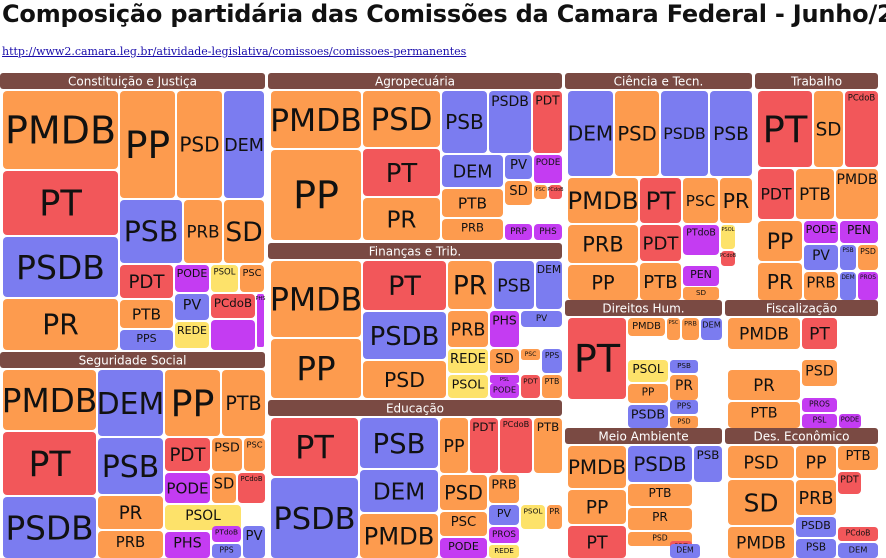  I want to click on party-cell-pv, so click(254, 542).